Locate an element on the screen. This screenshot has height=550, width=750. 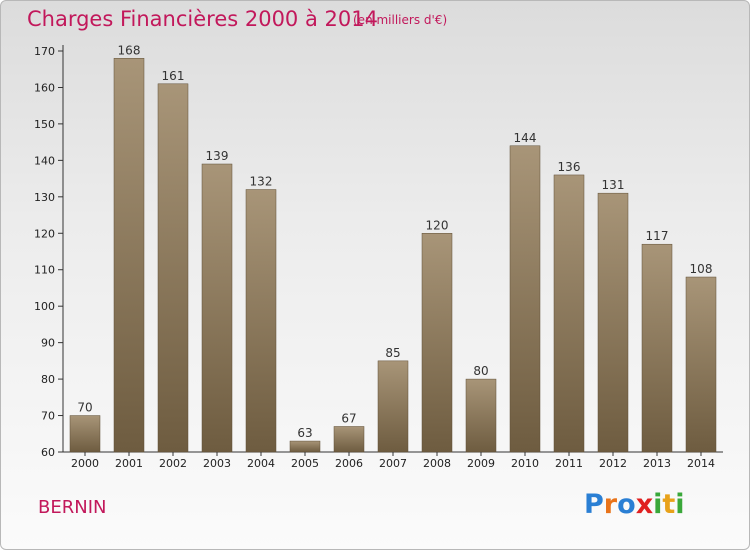
data-label: 144 is located at coordinates (525, 138).